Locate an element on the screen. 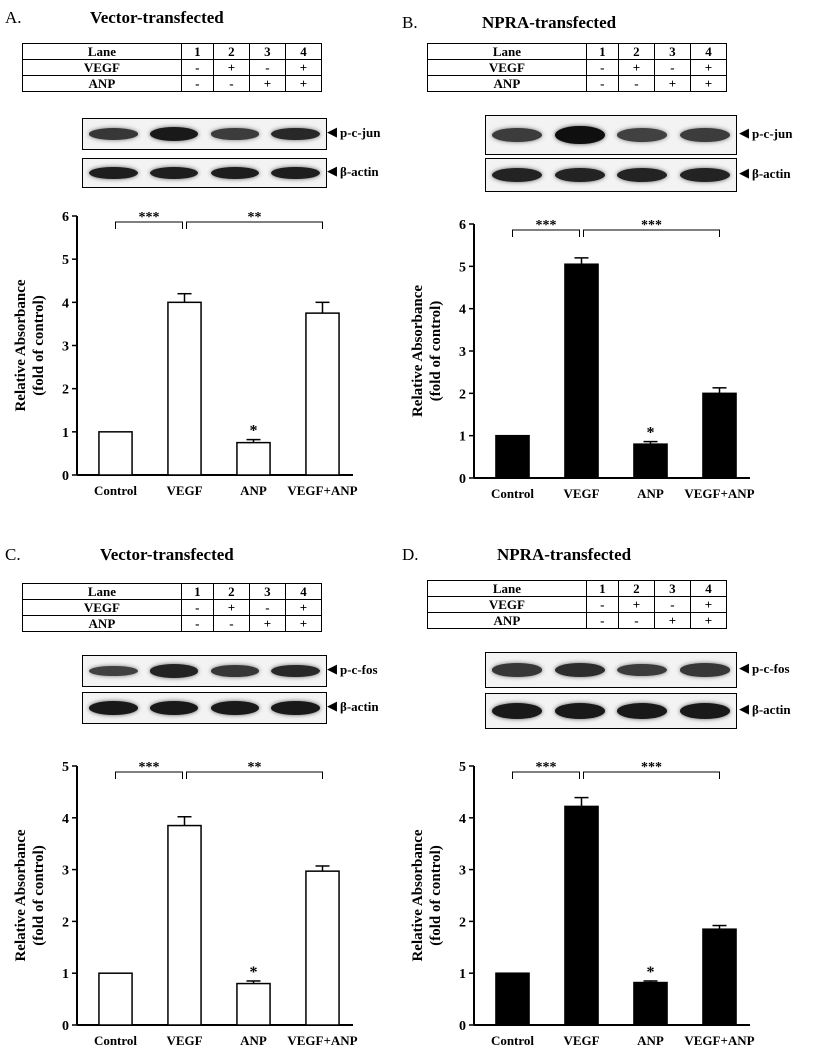 Image resolution: width=813 pixels, height=1060 pixels. category-label: ANP is located at coordinates (650, 1040).